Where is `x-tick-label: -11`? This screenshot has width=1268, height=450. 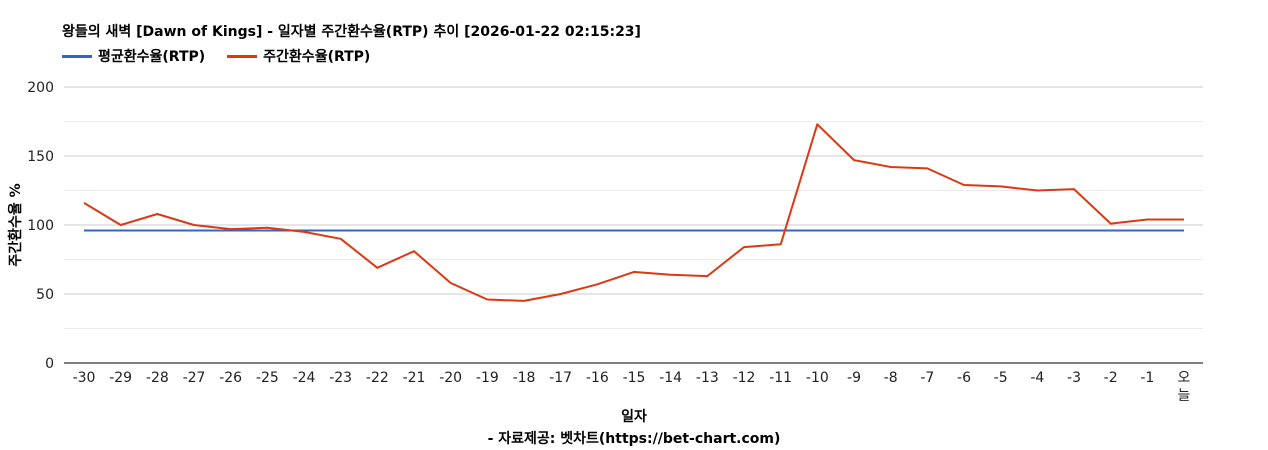 x-tick-label: -11 is located at coordinates (780, 378).